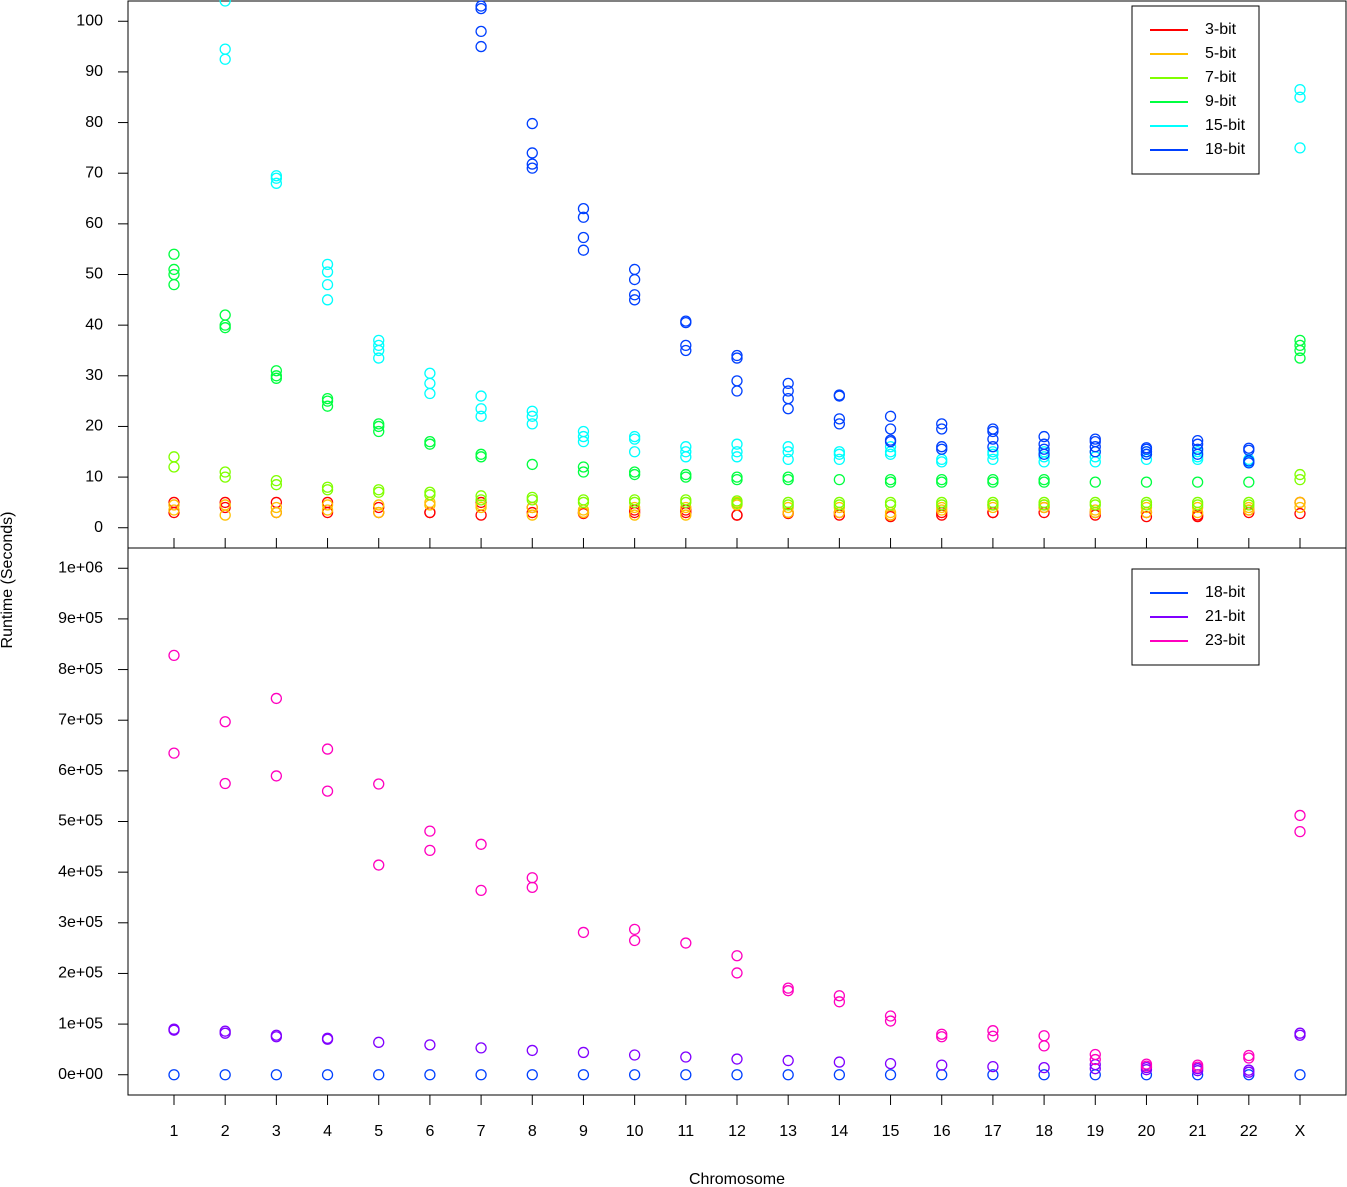 This screenshot has height=1187, width=1347. What do you see at coordinates (94, 223) in the screenshot?
I see `y-tick-label: 60` at bounding box center [94, 223].